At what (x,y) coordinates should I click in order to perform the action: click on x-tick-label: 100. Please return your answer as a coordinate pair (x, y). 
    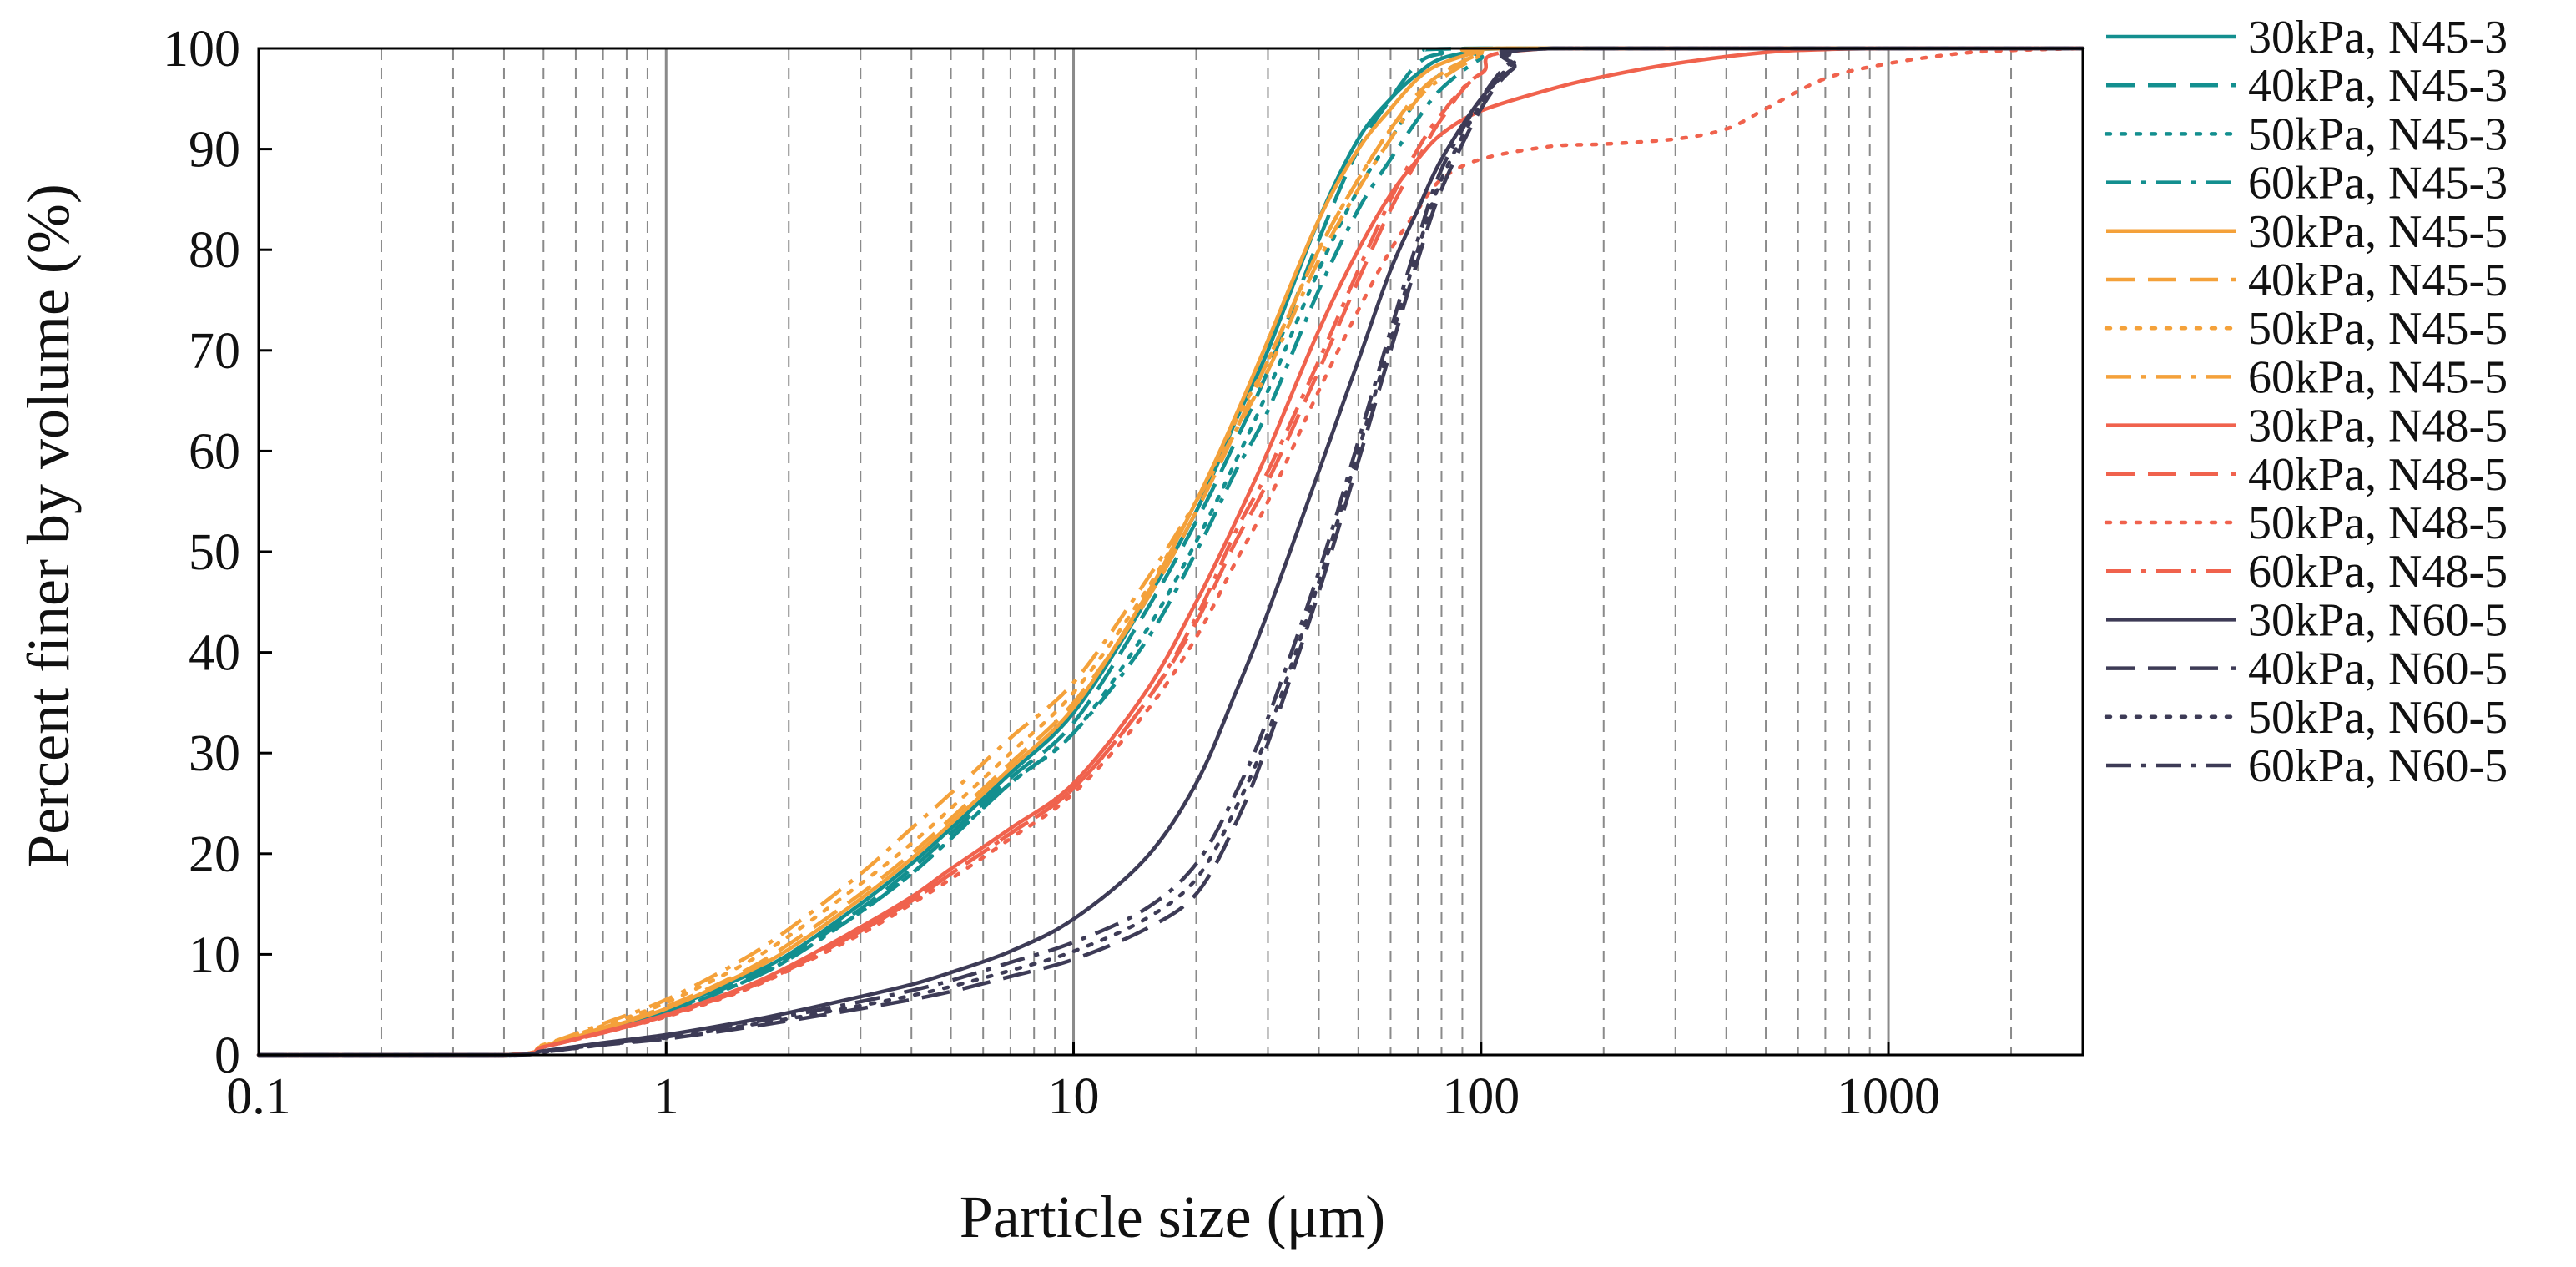
    Looking at the image, I should click on (1481, 1096).